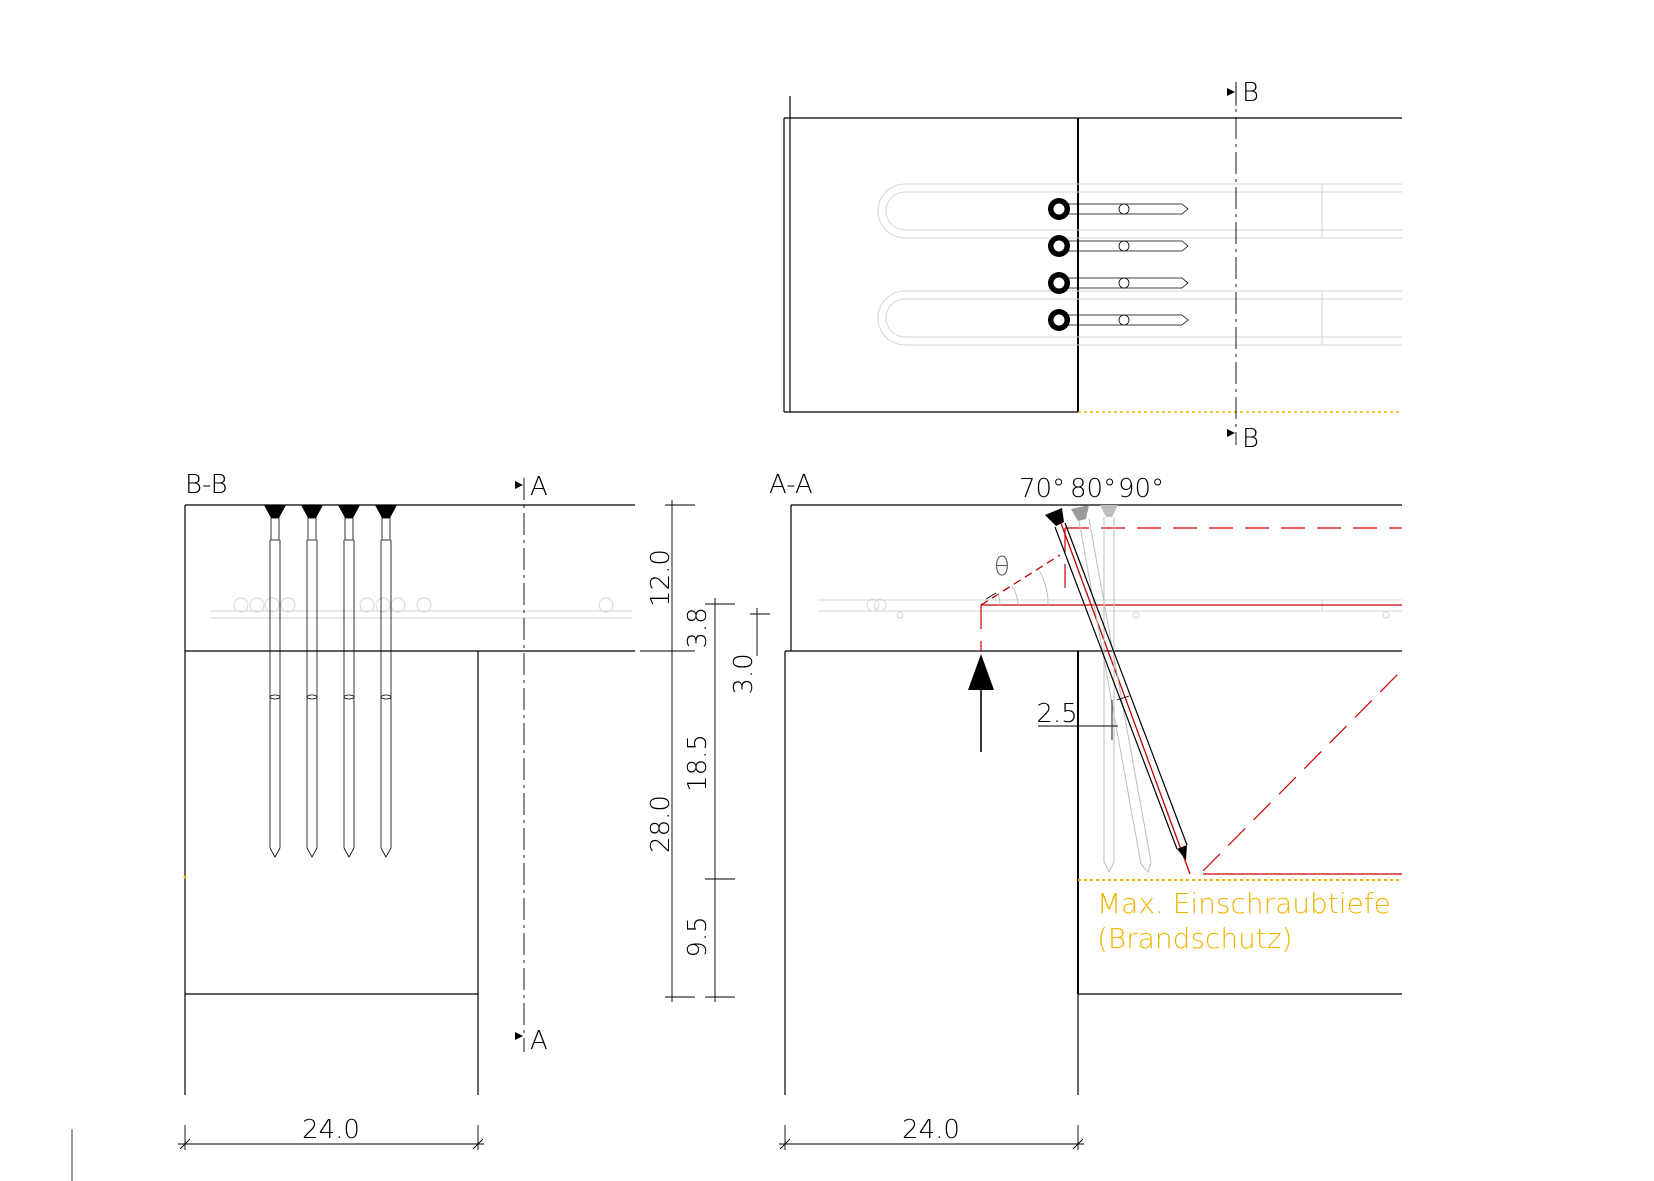  Describe the element at coordinates (72, 1155) in the screenshot. I see `corner-mark` at that location.